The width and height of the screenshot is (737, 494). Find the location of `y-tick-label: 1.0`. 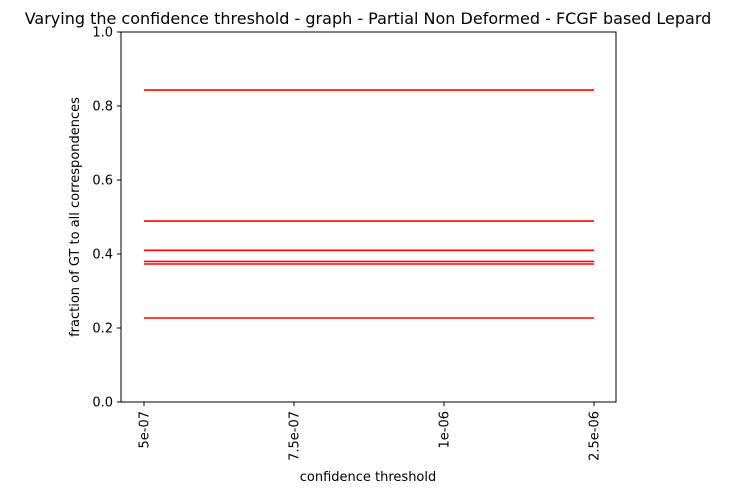

y-tick-label: 1.0 is located at coordinates (102, 33).